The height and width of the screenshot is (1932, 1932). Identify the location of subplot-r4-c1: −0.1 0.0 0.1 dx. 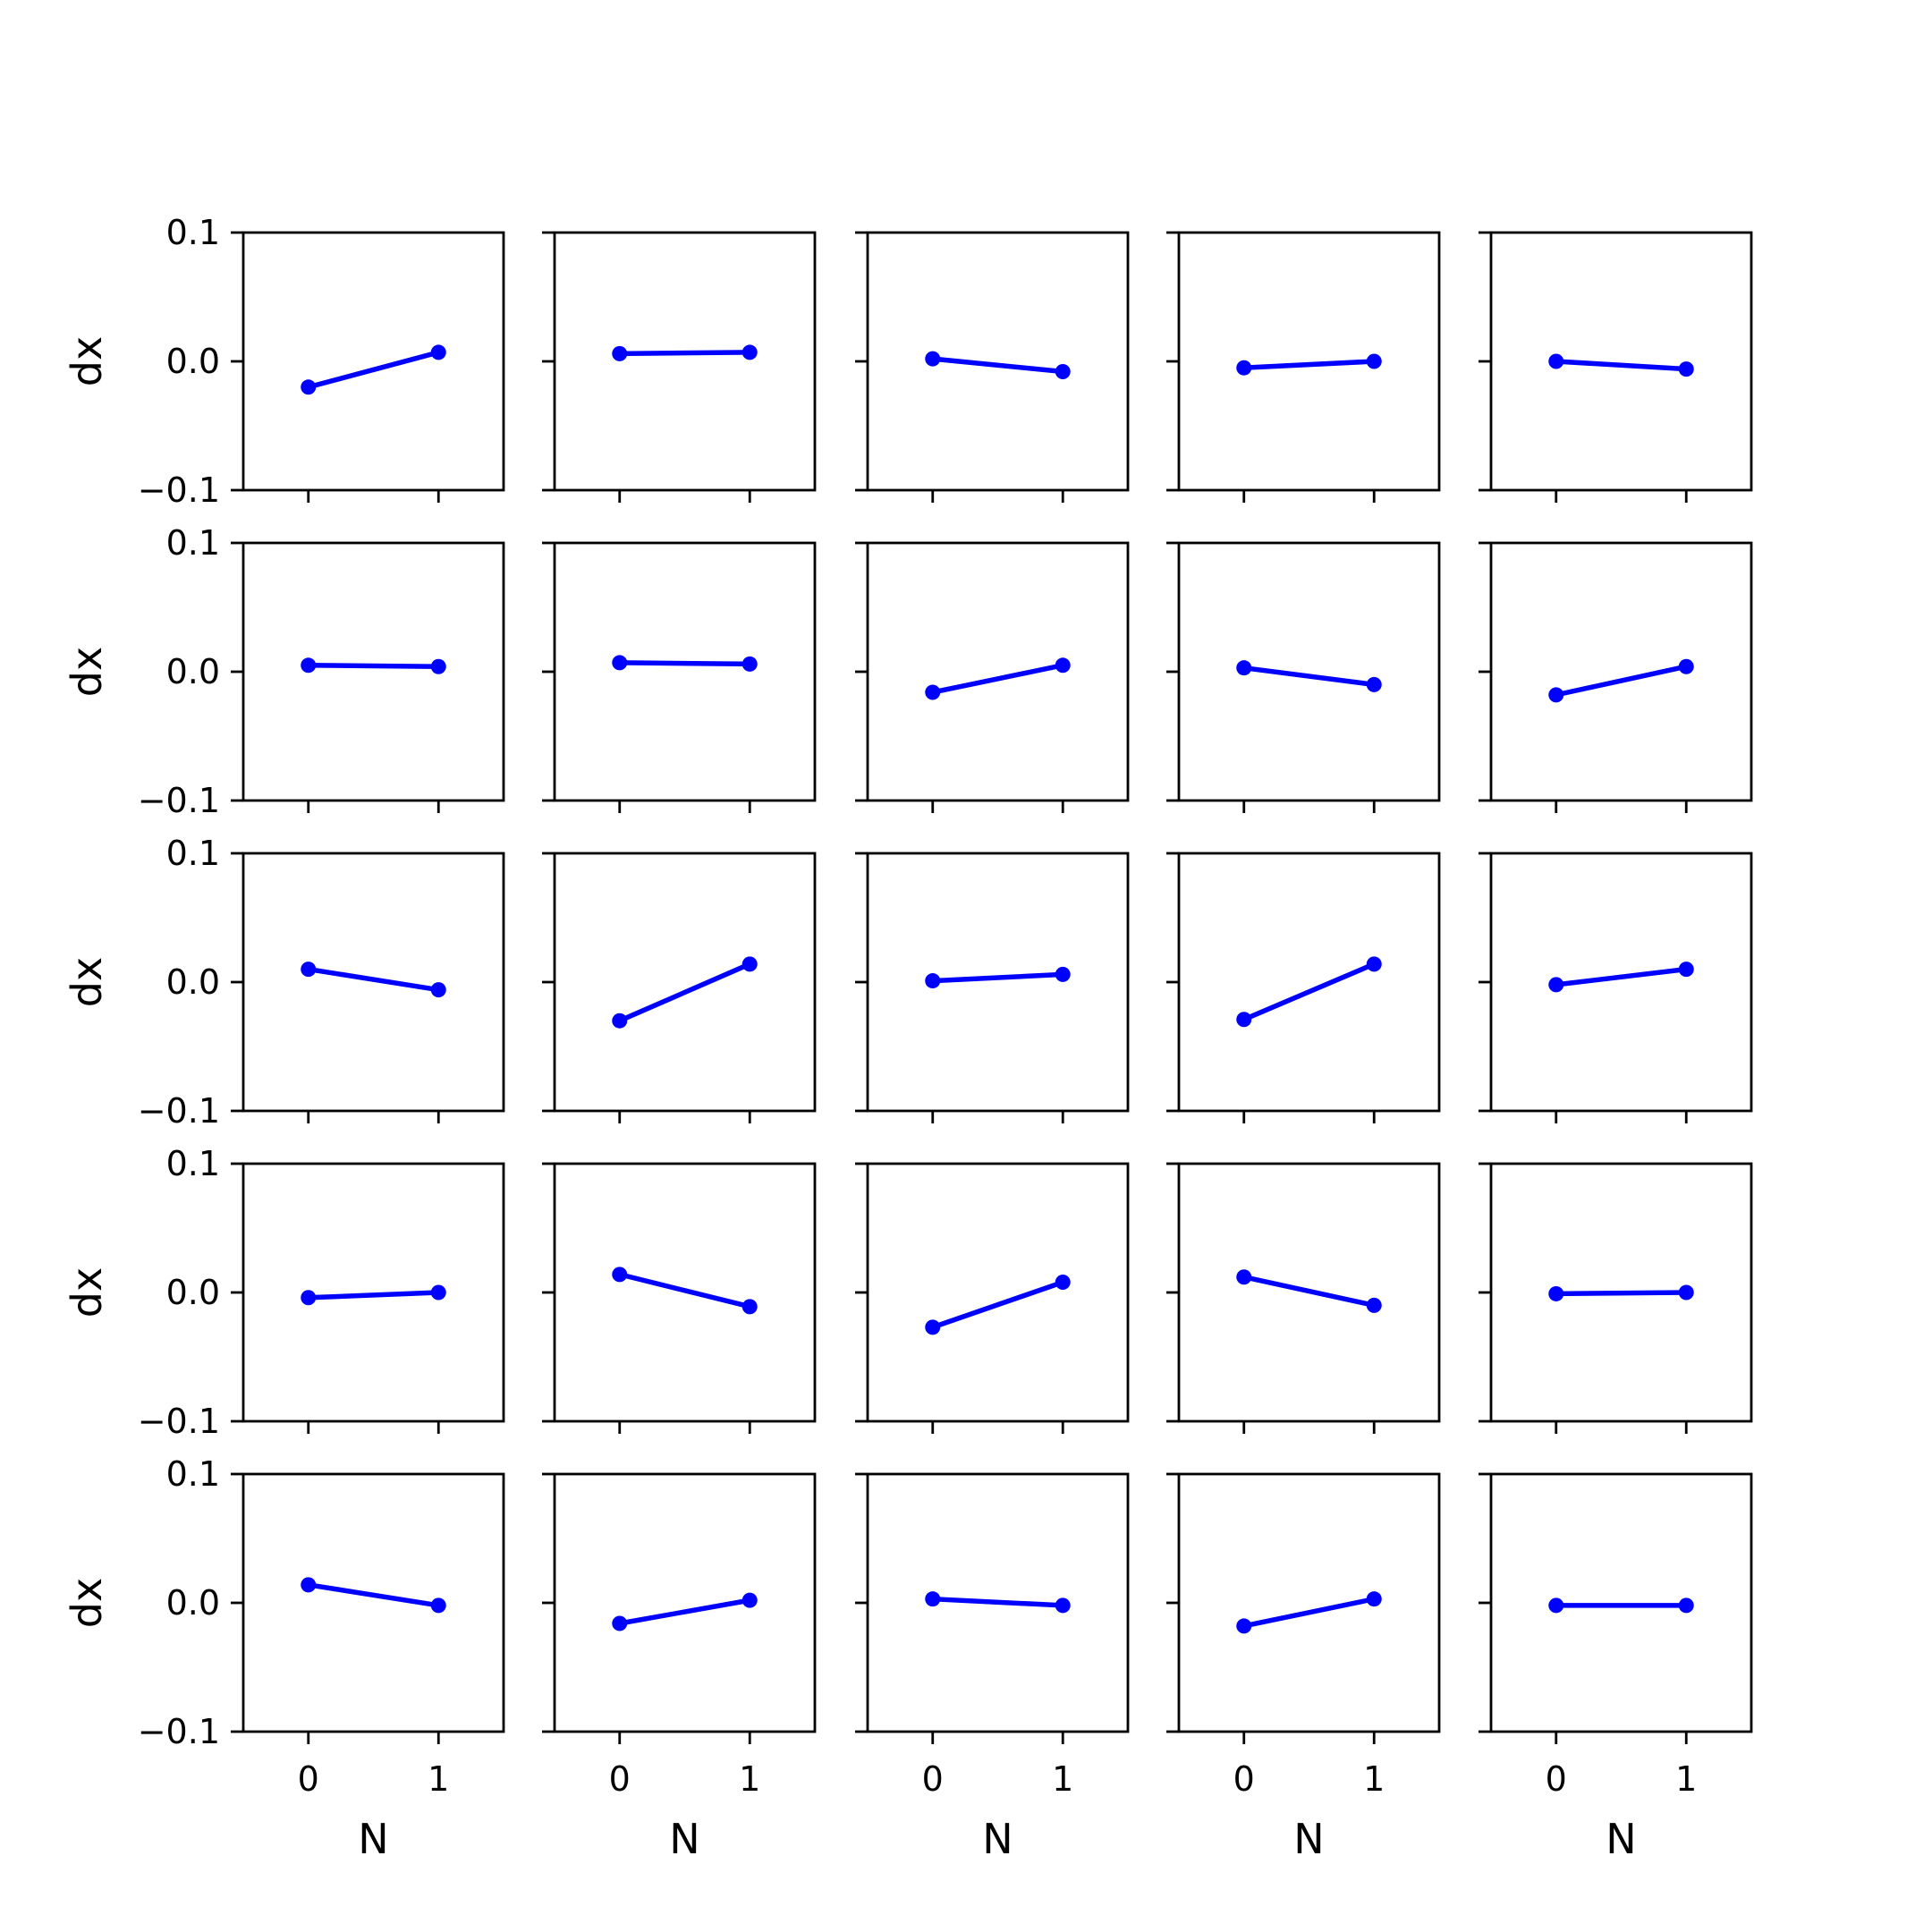
(284, 1292).